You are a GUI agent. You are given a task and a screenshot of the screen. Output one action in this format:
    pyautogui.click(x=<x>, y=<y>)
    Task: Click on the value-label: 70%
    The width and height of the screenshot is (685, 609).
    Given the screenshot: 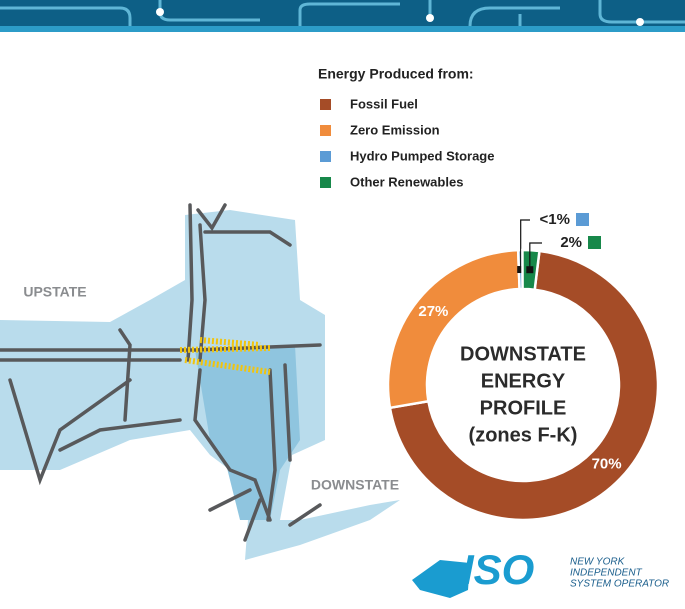 What is the action you would take?
    pyautogui.click(x=607, y=464)
    